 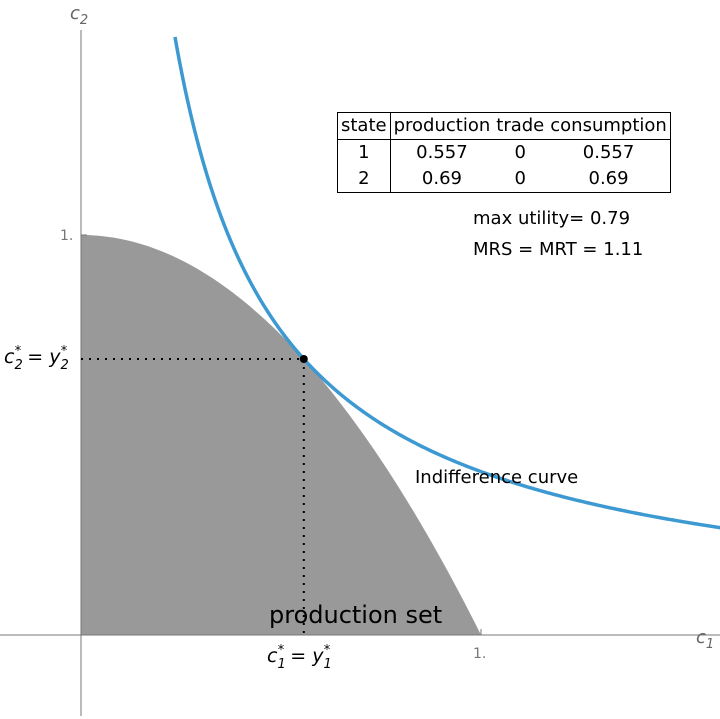 I want to click on mrs-label: MRS = MRT =, so click(x=535, y=249).